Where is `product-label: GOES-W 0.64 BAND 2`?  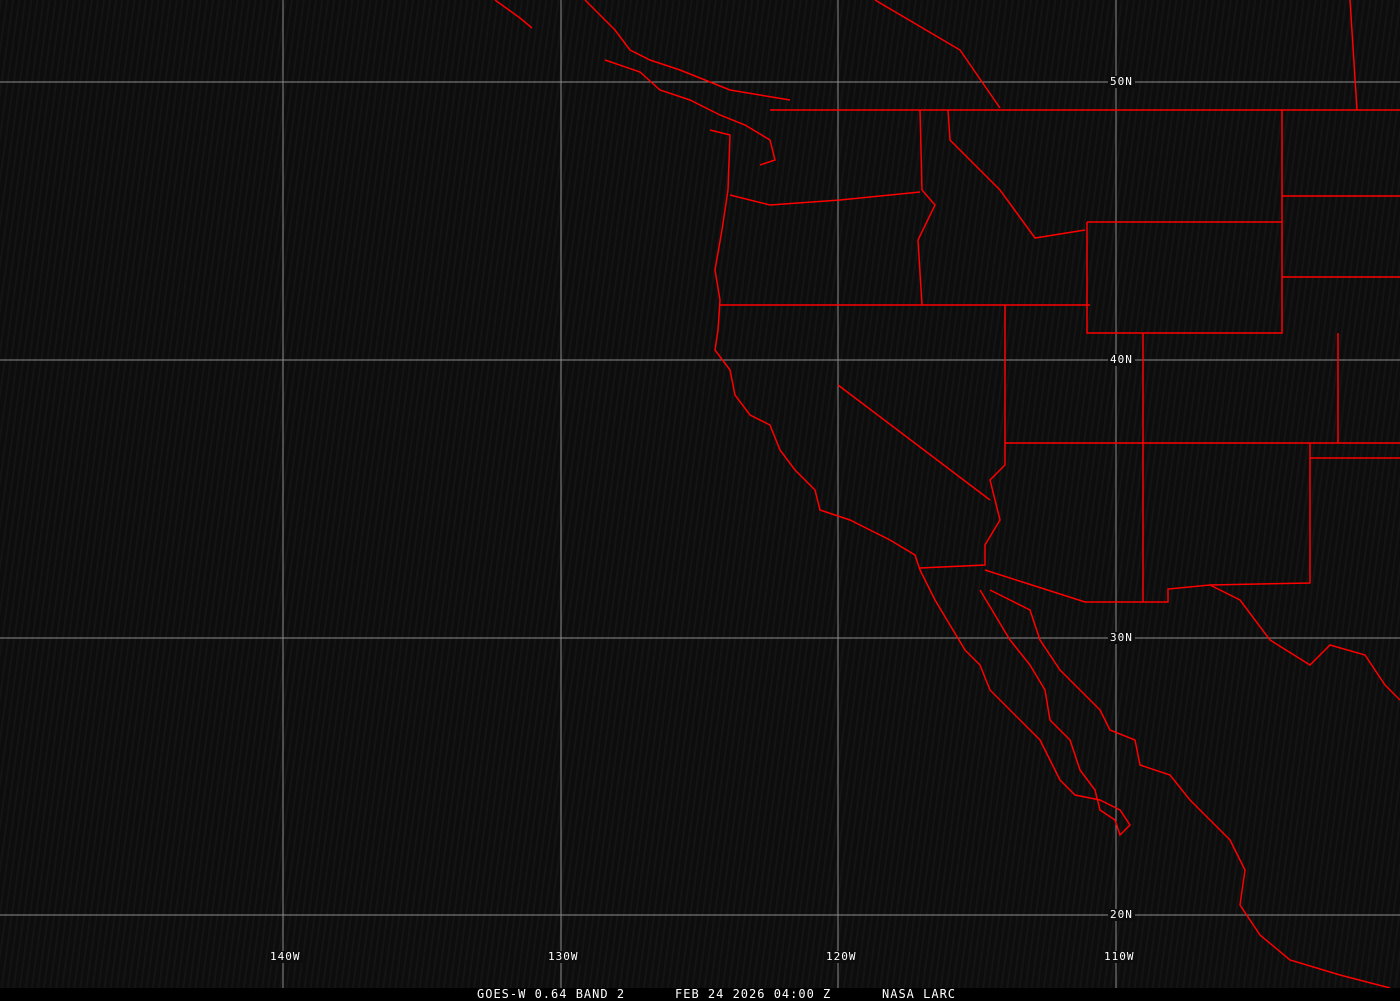
product-label: GOES-W 0.64 BAND 2 is located at coordinates (551, 994).